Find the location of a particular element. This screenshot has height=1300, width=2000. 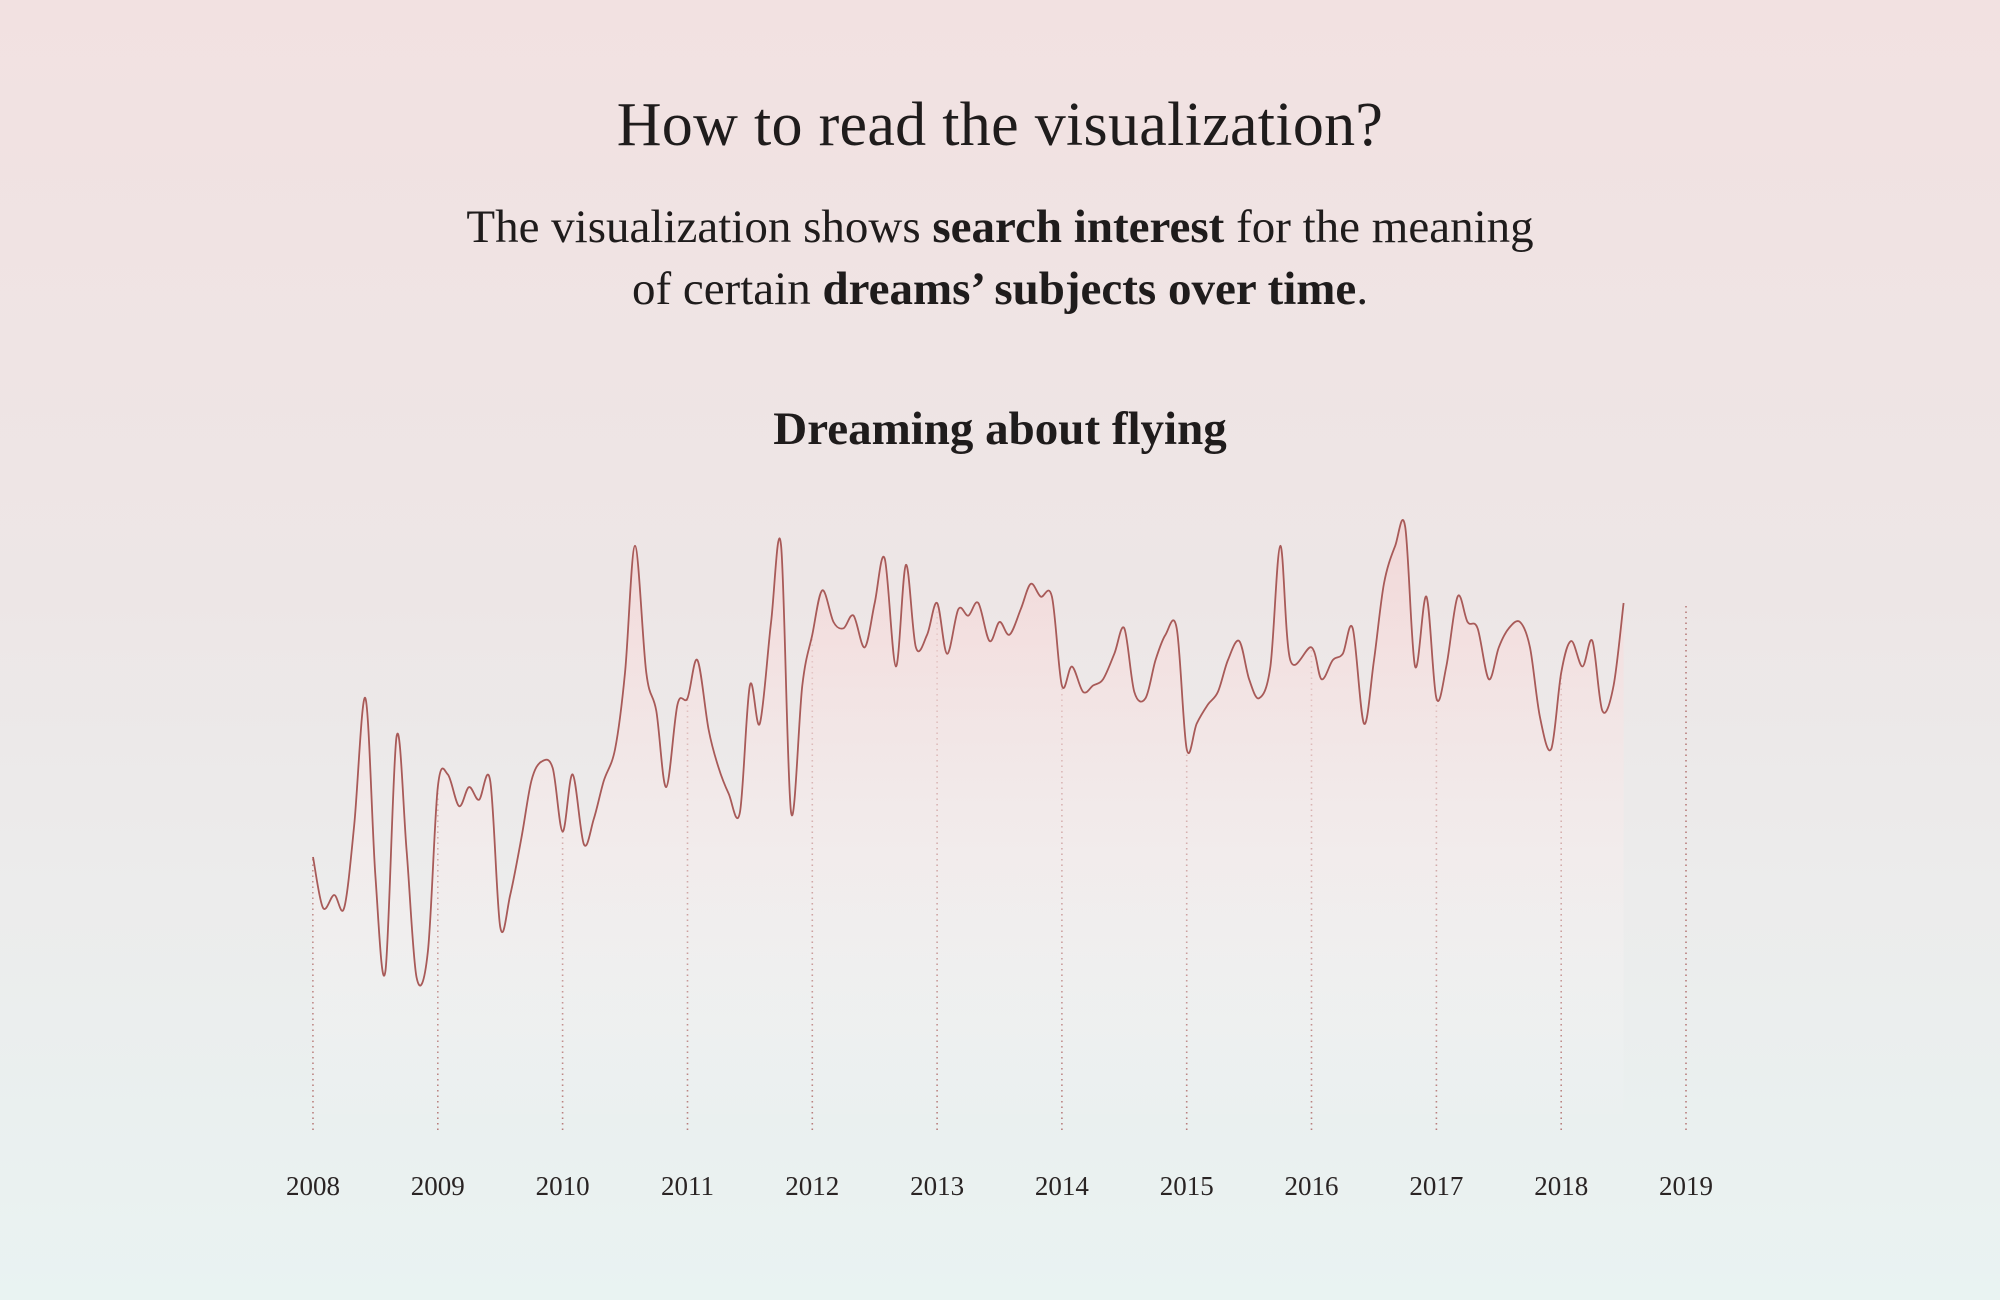

tick-label-2011: 2011 is located at coordinates (687, 1186).